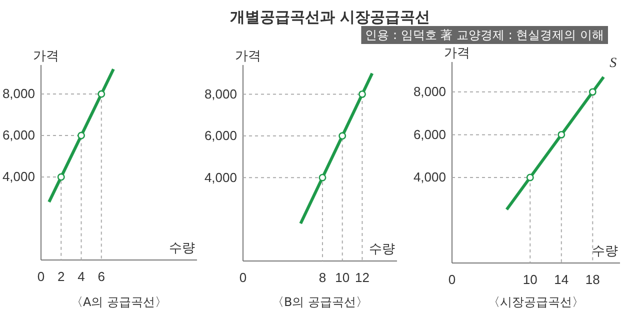 Image resolution: width=640 pixels, height=320 pixels. Describe the element at coordinates (61, 276) in the screenshot. I see `x-tick-label: 2` at that location.